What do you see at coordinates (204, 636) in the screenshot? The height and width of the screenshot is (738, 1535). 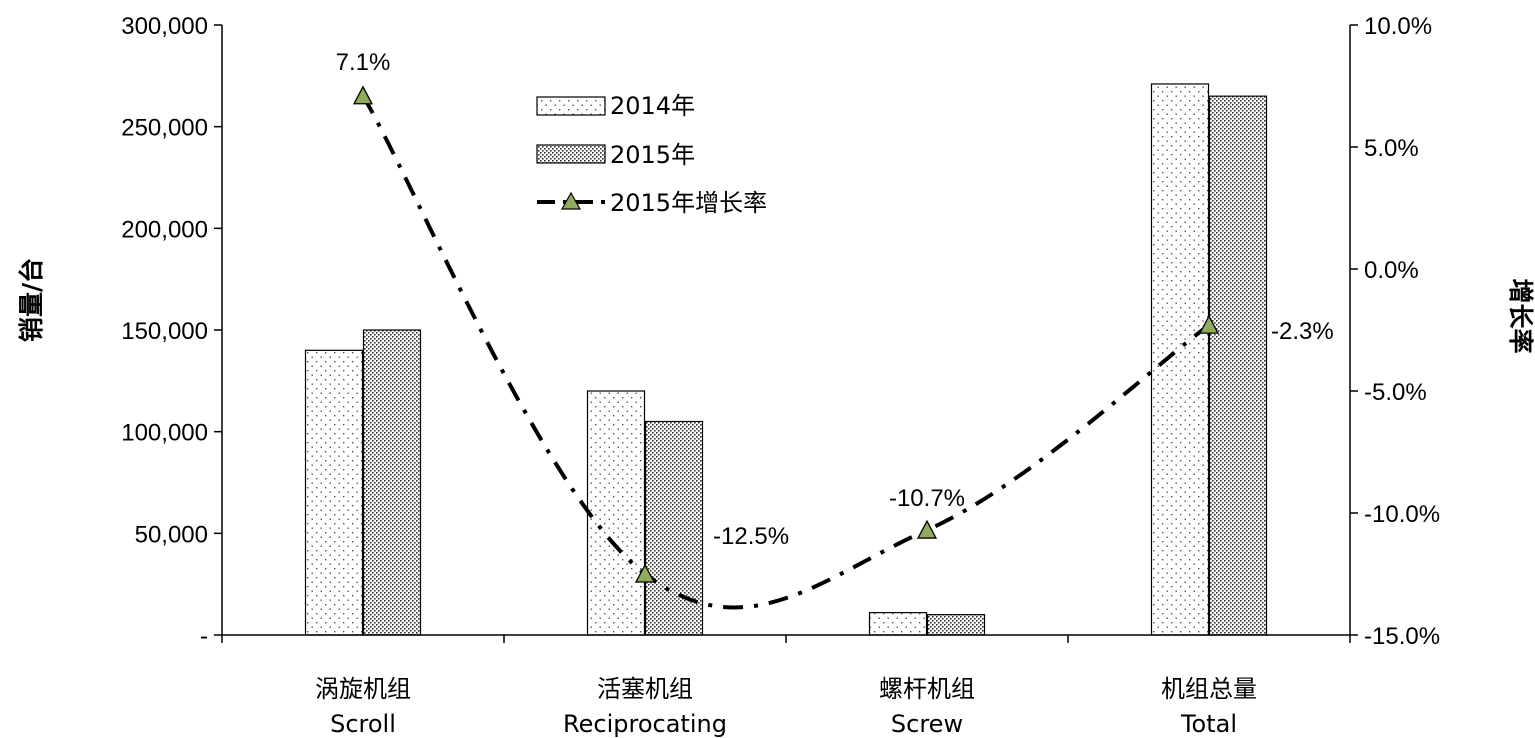 I see `y-tick-label-left: -` at bounding box center [204, 636].